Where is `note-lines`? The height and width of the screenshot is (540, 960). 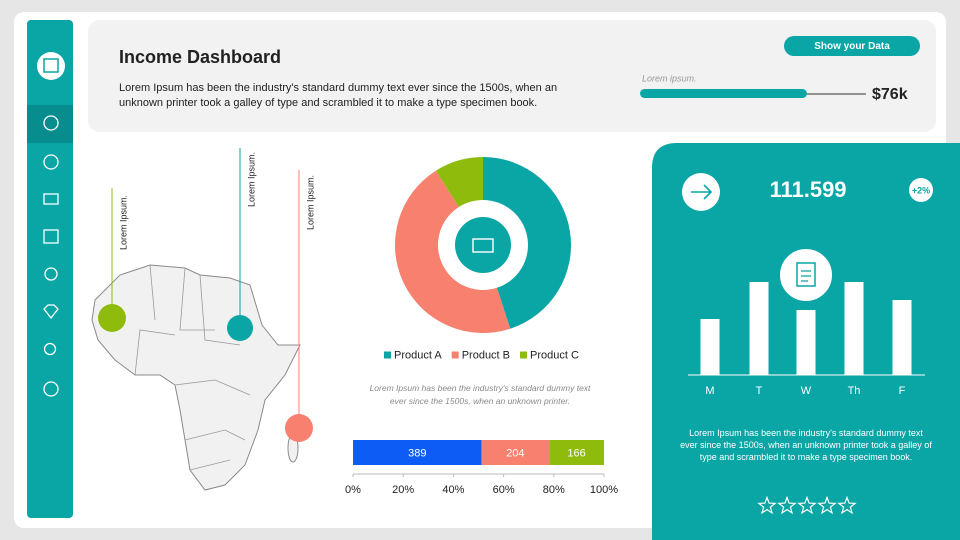
note-lines is located at coordinates (806, 276).